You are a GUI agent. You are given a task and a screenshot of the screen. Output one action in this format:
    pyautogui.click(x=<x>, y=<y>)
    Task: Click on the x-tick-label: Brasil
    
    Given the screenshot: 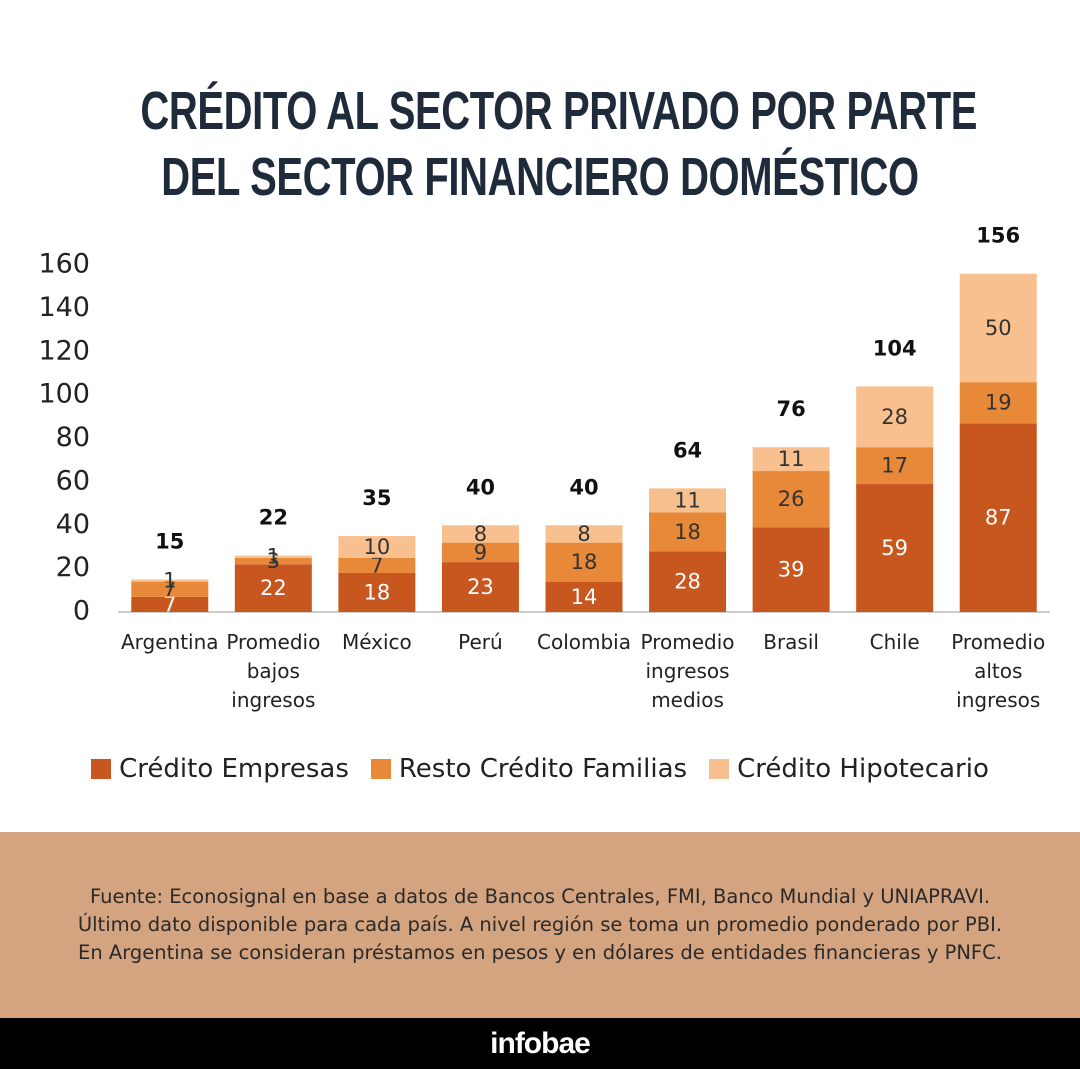 What is the action you would take?
    pyautogui.click(x=791, y=642)
    